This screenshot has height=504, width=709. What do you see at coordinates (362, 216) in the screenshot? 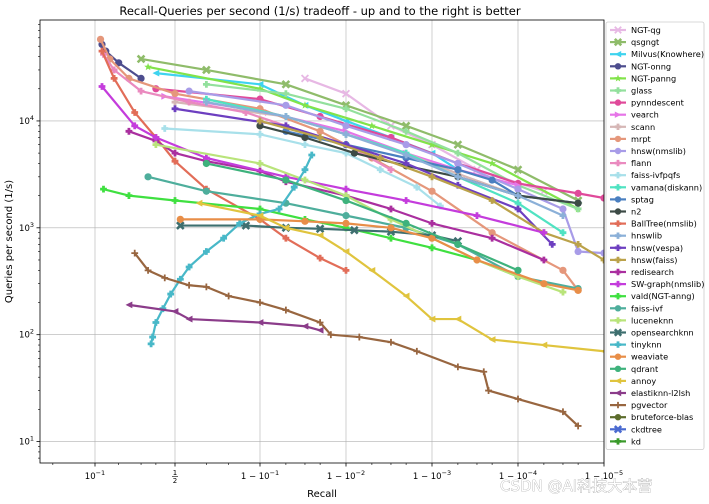
I see `series-qdrant` at bounding box center [362, 216].